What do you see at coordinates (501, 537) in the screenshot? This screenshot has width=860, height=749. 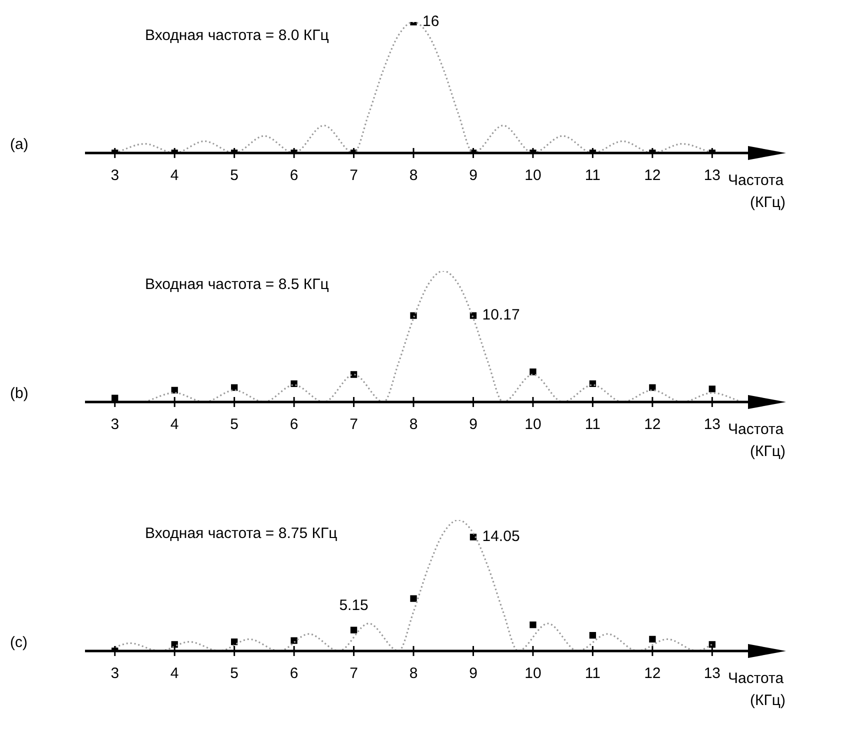 I see `annotation: 14.05` at bounding box center [501, 537].